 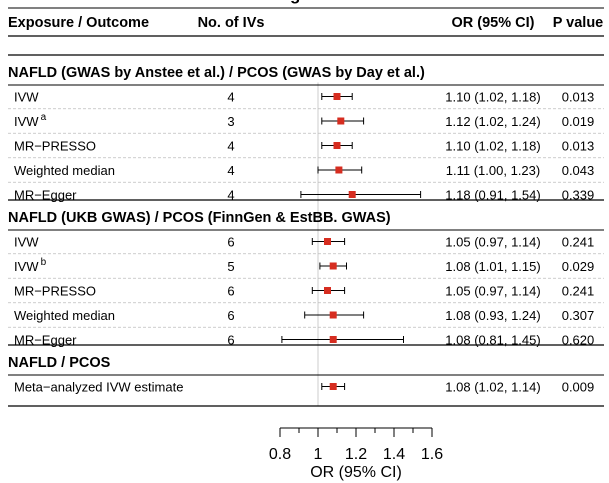 I want to click on x-axis-tick-label: 1.6, so click(x=432, y=454).